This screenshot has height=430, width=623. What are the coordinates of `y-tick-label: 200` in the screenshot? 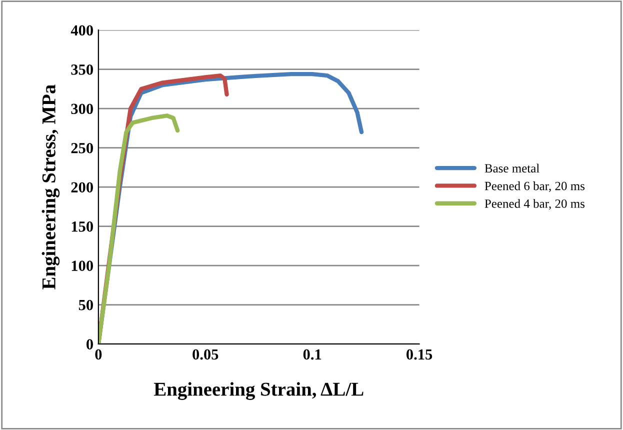 It's located at (82, 187).